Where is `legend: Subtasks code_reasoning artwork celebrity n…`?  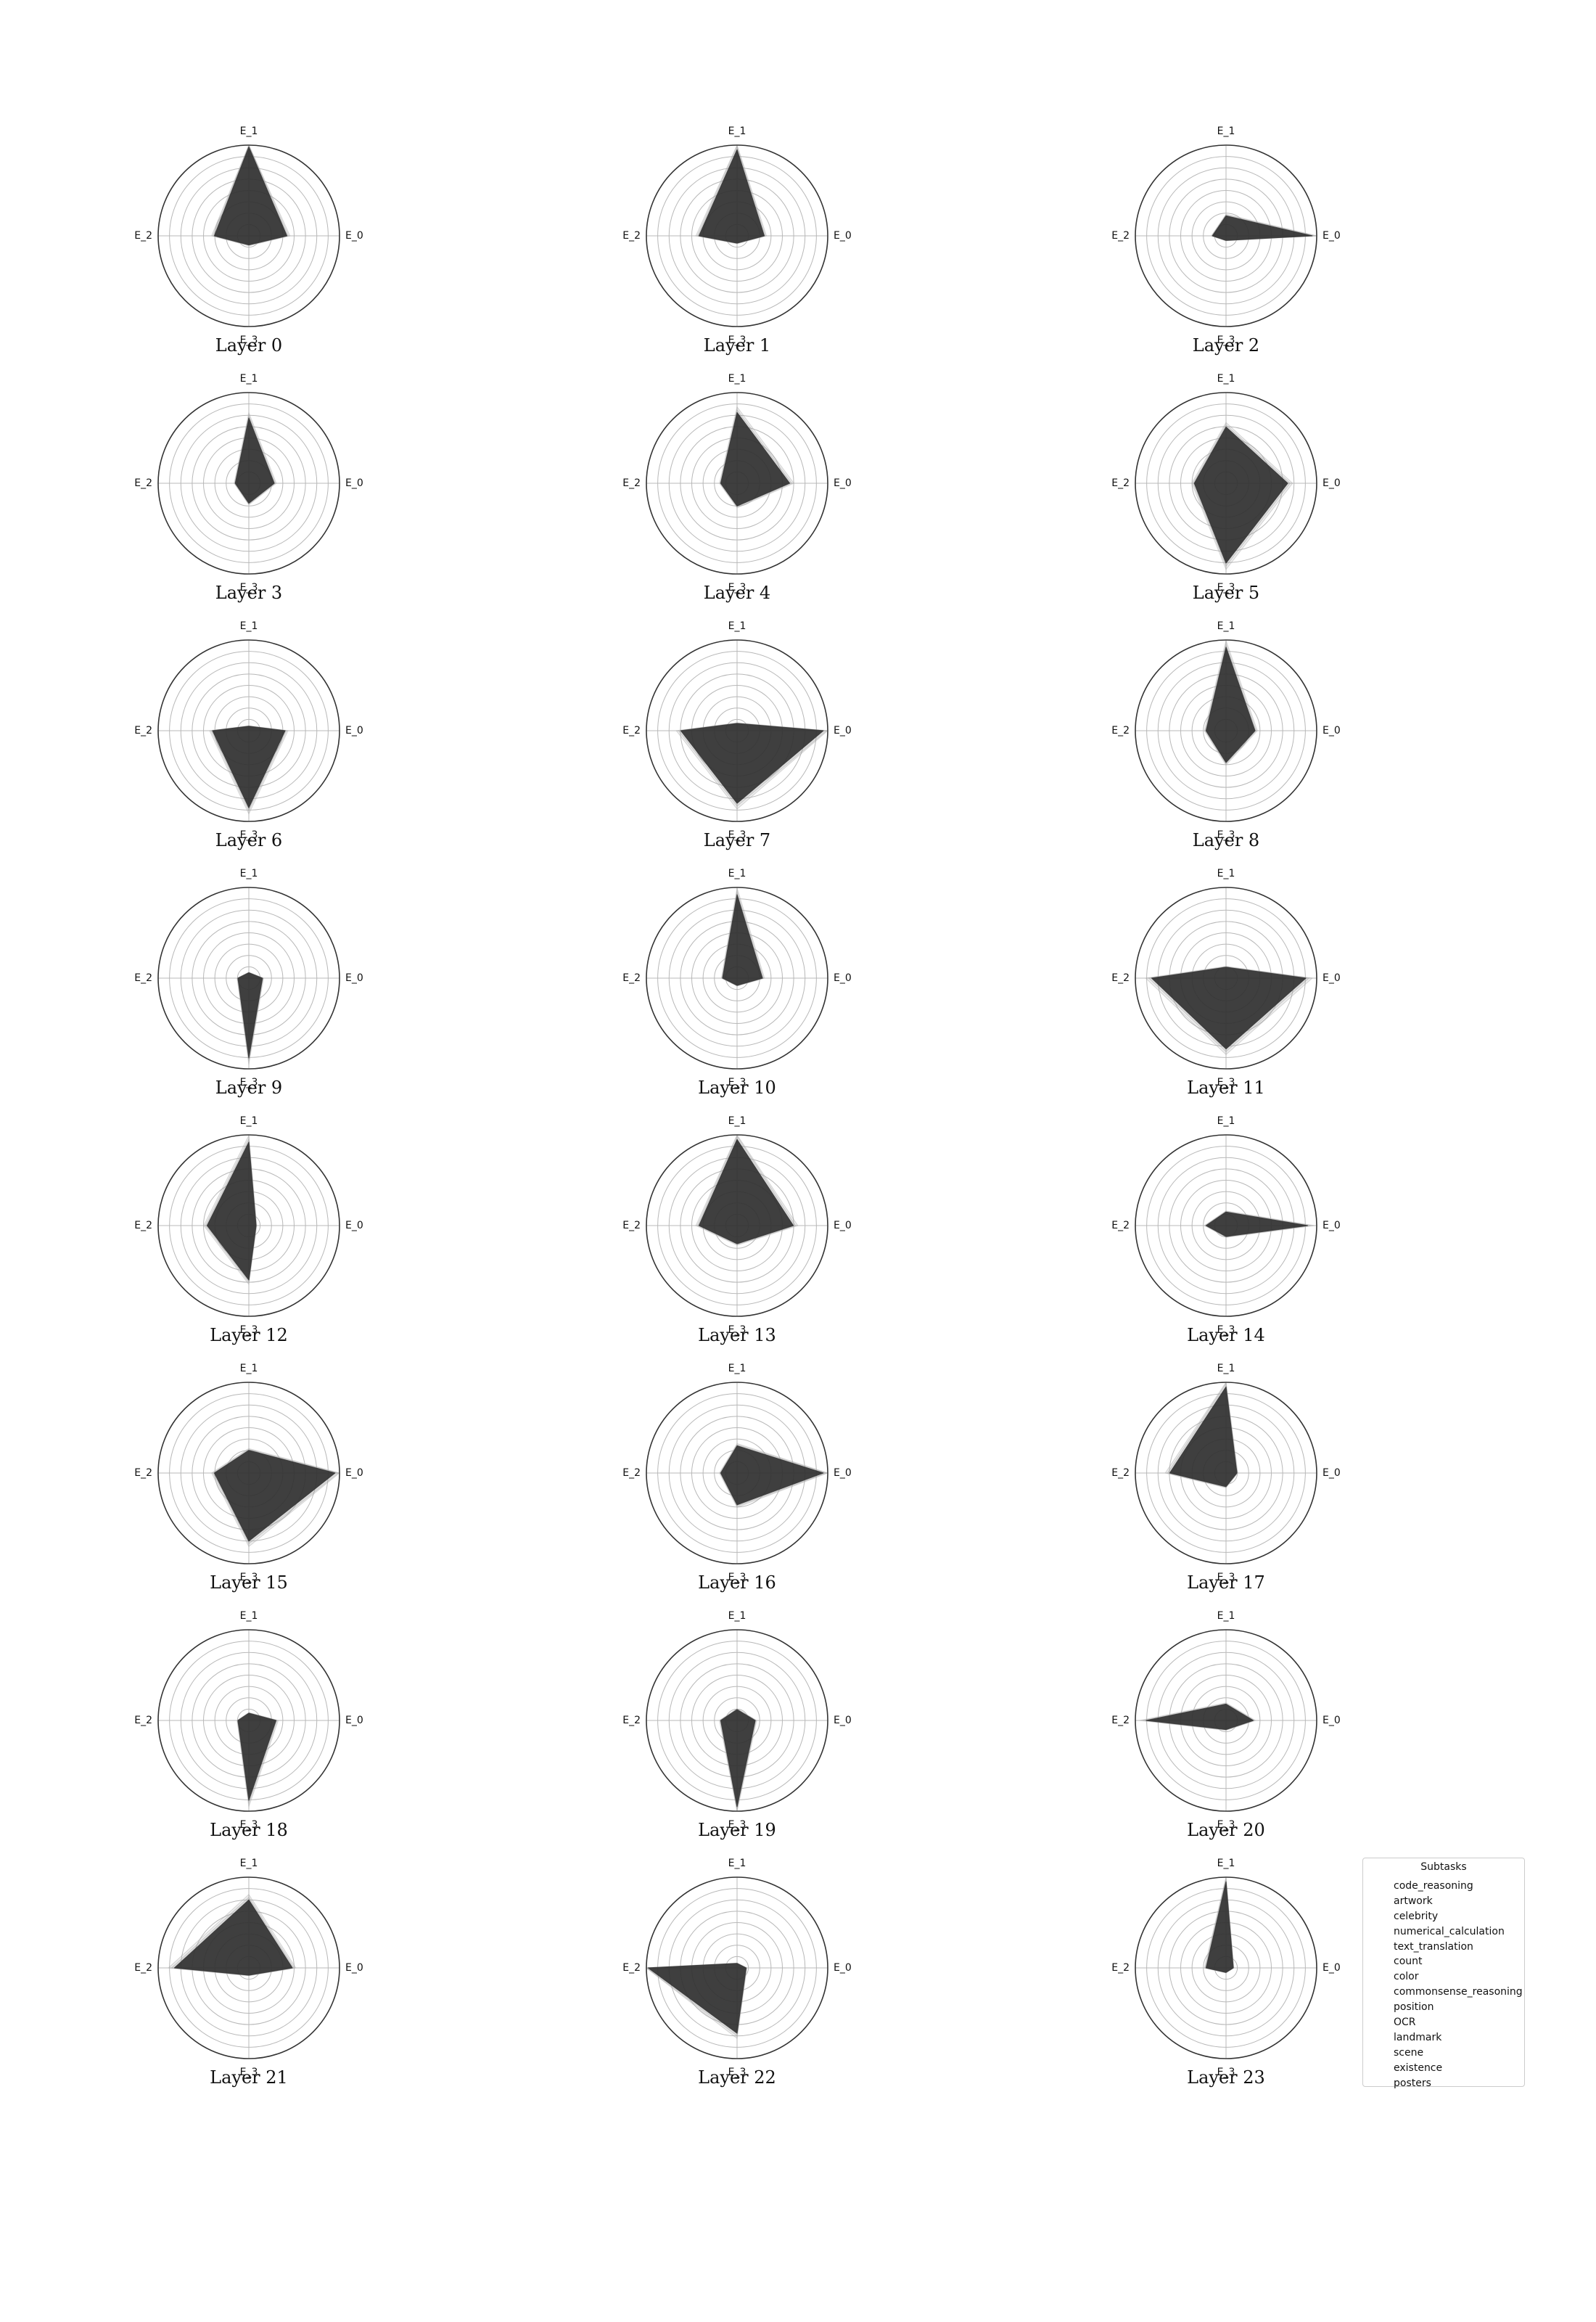 legend: Subtasks code_reasoning artwork celebrity n… is located at coordinates (1444, 1973).